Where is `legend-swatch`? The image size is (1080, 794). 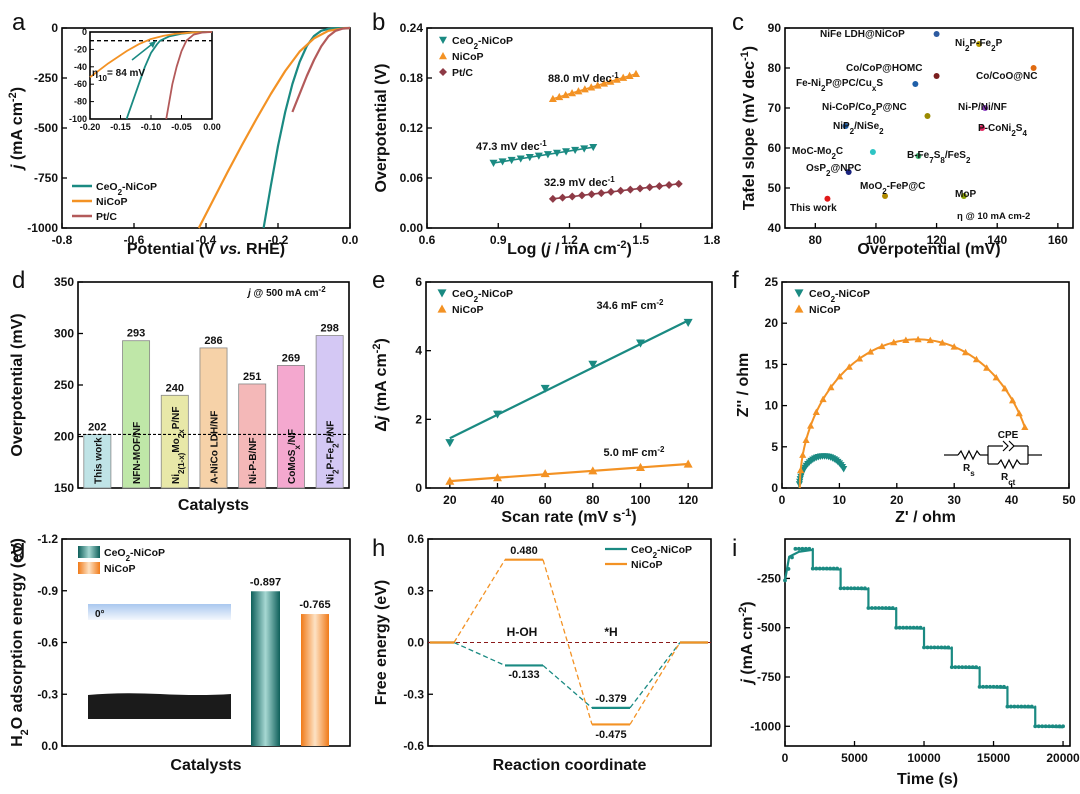
legend-swatch is located at coordinates (89, 568).